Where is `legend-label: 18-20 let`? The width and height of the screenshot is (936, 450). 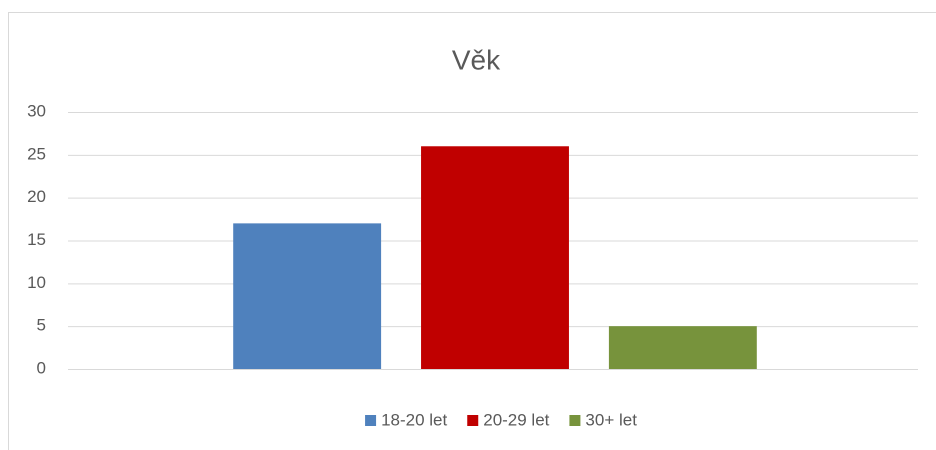
legend-label: 18-20 let is located at coordinates (414, 419).